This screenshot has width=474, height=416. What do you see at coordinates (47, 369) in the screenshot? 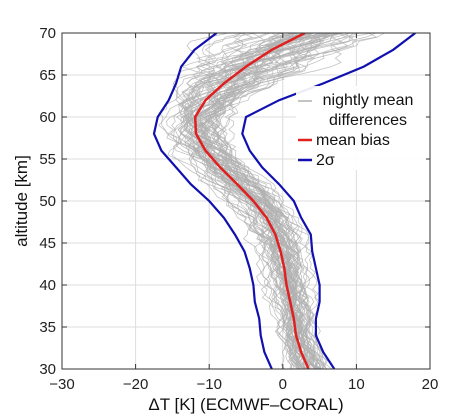
I see `y-tick-label: 30` at bounding box center [47, 369].